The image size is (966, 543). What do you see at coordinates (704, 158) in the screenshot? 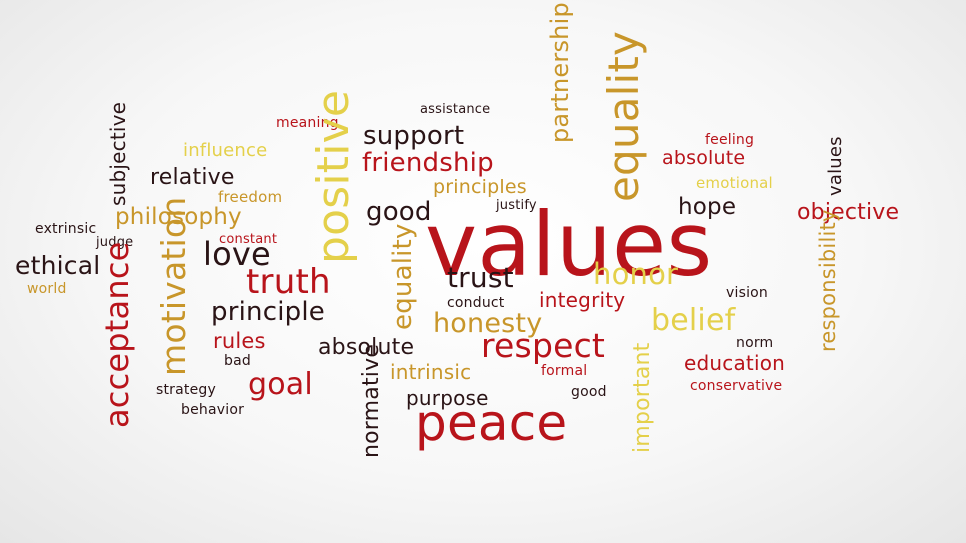
I see `word-absolute-red: absolute` at bounding box center [704, 158].